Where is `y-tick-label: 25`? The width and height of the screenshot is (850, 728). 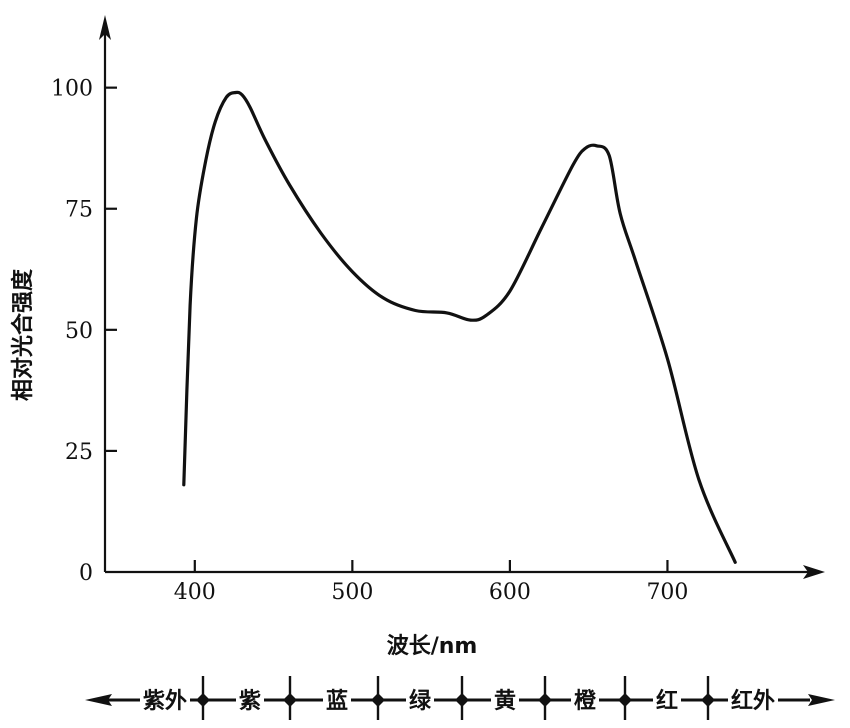 y-tick-label: 25 is located at coordinates (79, 452).